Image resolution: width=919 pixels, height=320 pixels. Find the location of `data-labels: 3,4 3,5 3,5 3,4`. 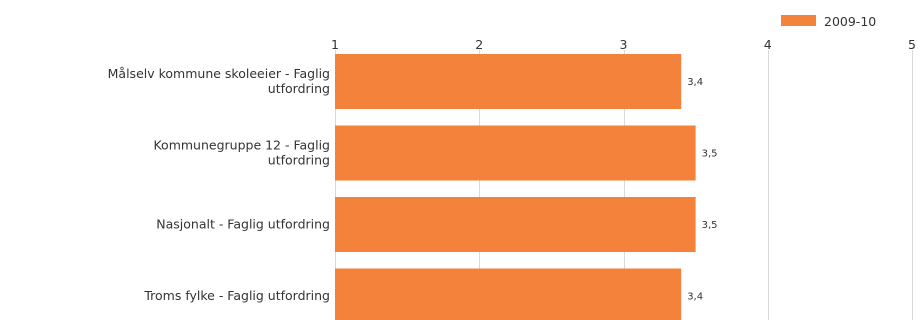

data-labels: 3,4 3,5 3,5 3,4 is located at coordinates (702, 190).